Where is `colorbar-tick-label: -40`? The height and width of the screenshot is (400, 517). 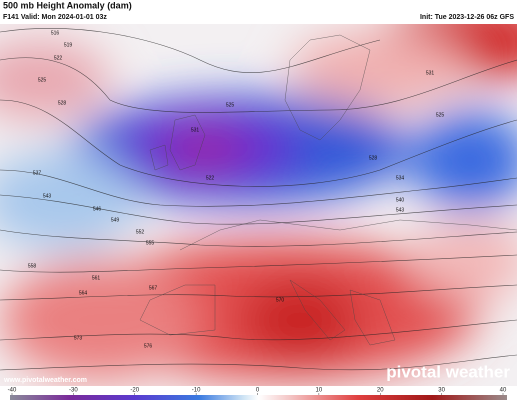 colorbar-tick-label: -40 is located at coordinates (12, 391).